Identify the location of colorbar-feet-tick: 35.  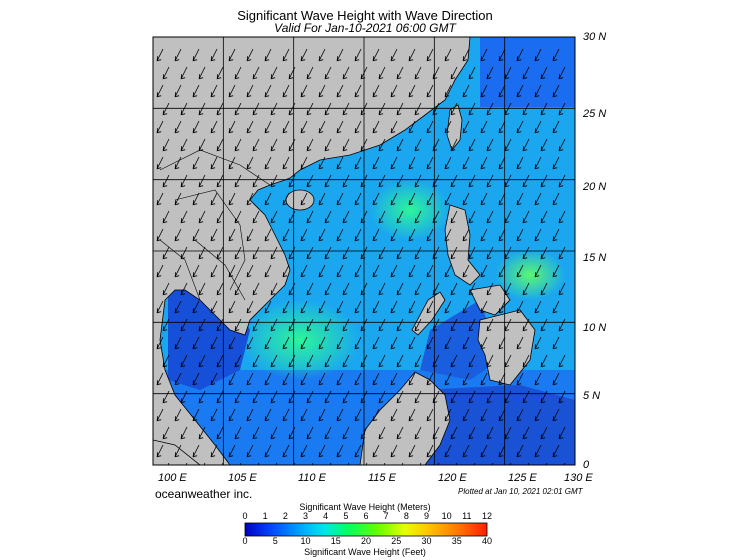
(456, 541).